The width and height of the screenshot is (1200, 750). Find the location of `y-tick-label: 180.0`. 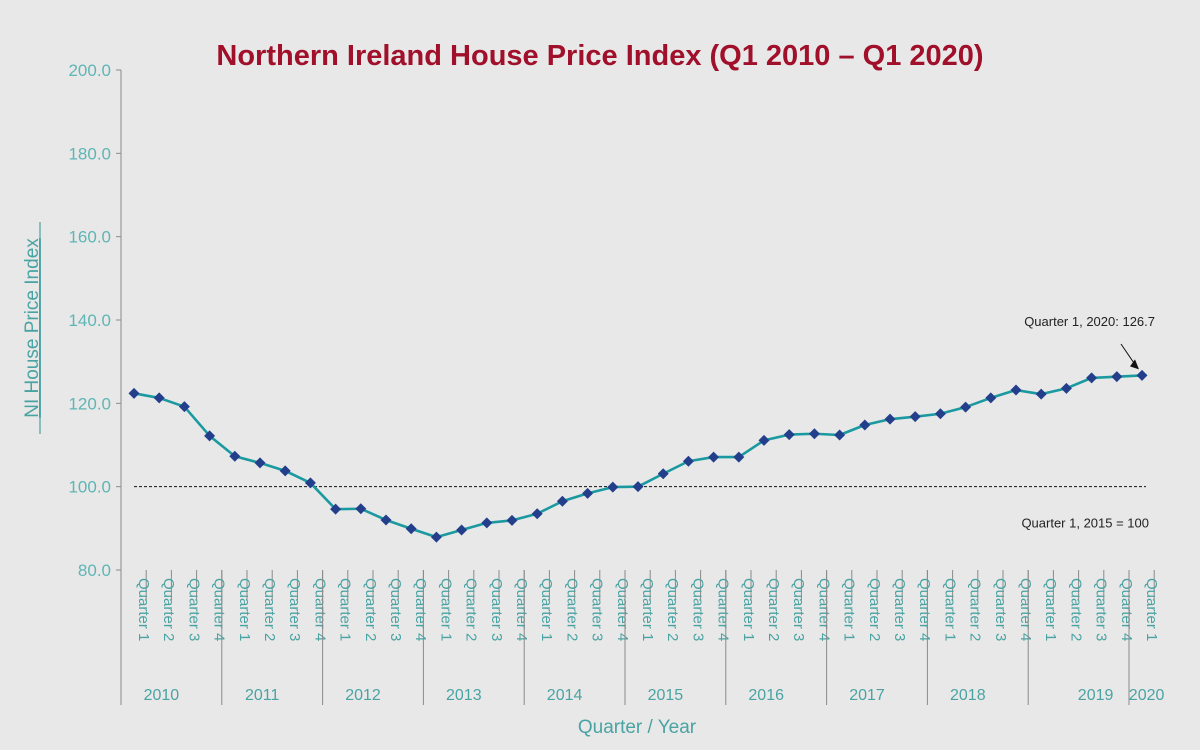

y-tick-label: 180.0 is located at coordinates (89, 153).